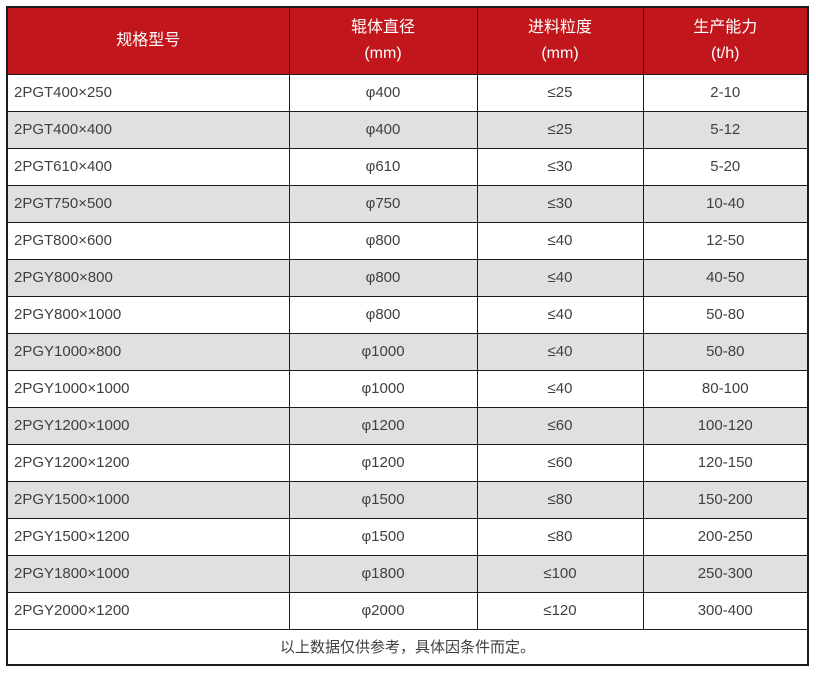 Image resolution: width=816 pixels, height=689 pixels. I want to click on table-cell: φ610, so click(383, 166).